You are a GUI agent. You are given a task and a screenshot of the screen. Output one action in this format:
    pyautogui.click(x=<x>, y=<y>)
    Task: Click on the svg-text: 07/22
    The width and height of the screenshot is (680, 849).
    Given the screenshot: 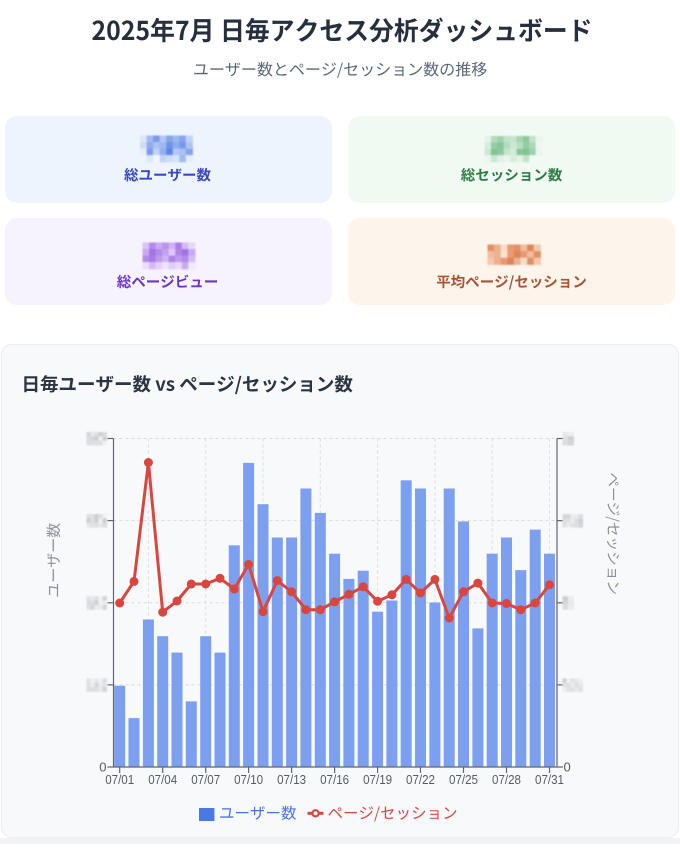 What is the action you would take?
    pyautogui.click(x=420, y=779)
    